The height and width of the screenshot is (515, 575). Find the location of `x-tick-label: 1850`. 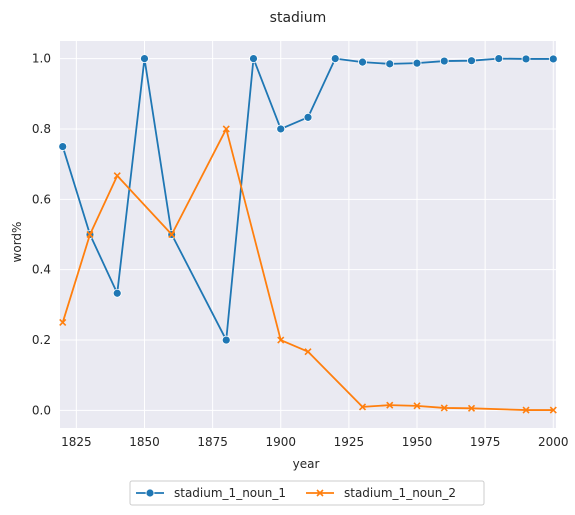

x-tick-label: 1850 is located at coordinates (144, 442).